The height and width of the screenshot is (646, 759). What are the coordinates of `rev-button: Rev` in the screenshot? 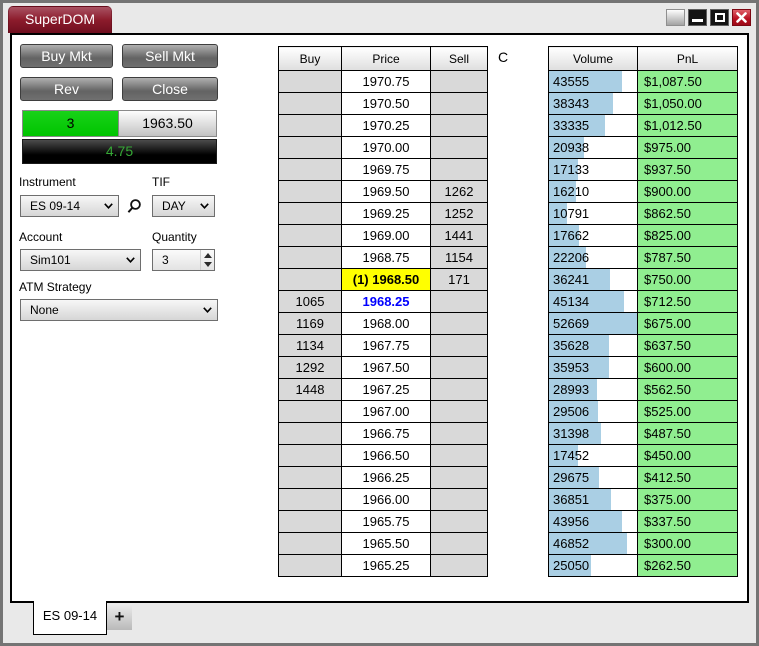 It's located at (66, 89).